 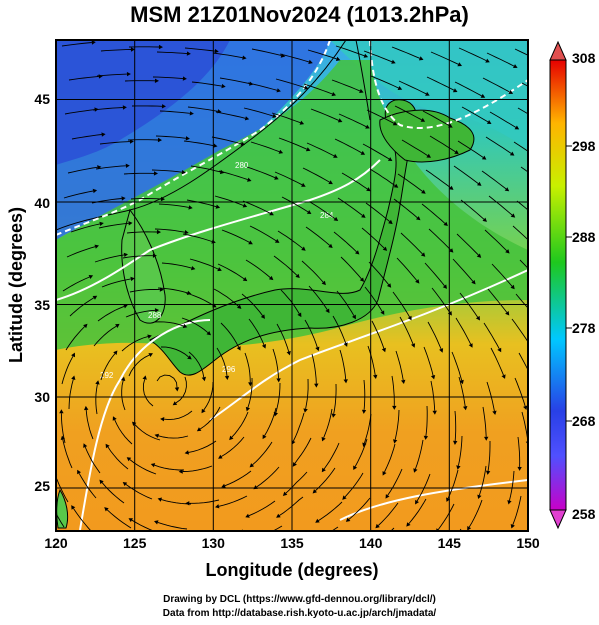 I want to click on x-tick-label: 140, so click(x=371, y=543).